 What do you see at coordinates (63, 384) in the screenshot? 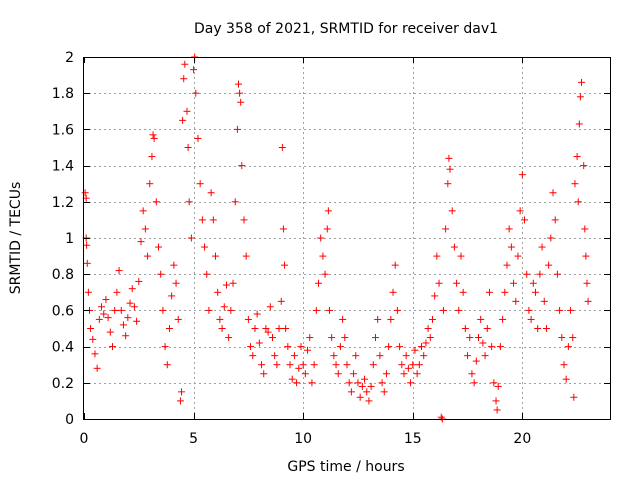
I see `y-tick-label: 0.2` at bounding box center [63, 384].